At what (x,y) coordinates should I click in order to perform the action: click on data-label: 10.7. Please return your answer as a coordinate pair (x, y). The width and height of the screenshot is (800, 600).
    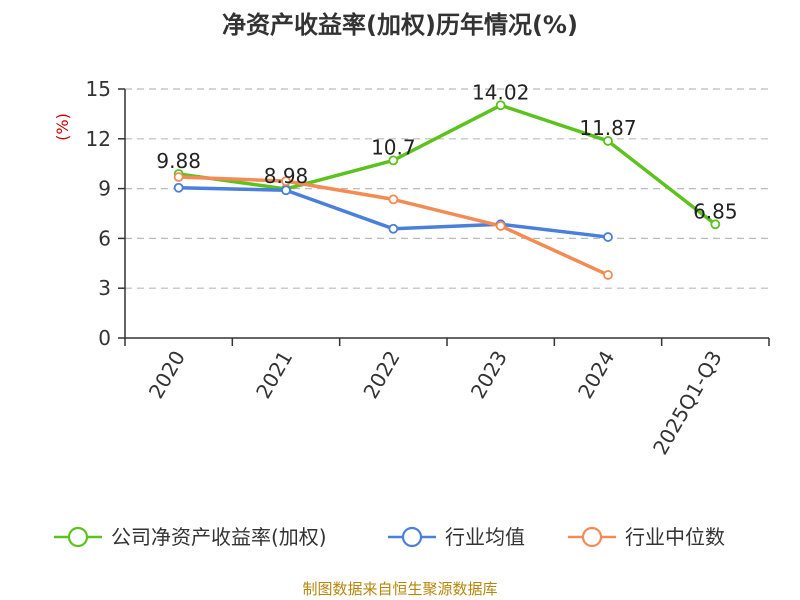
    Looking at the image, I should click on (393, 147).